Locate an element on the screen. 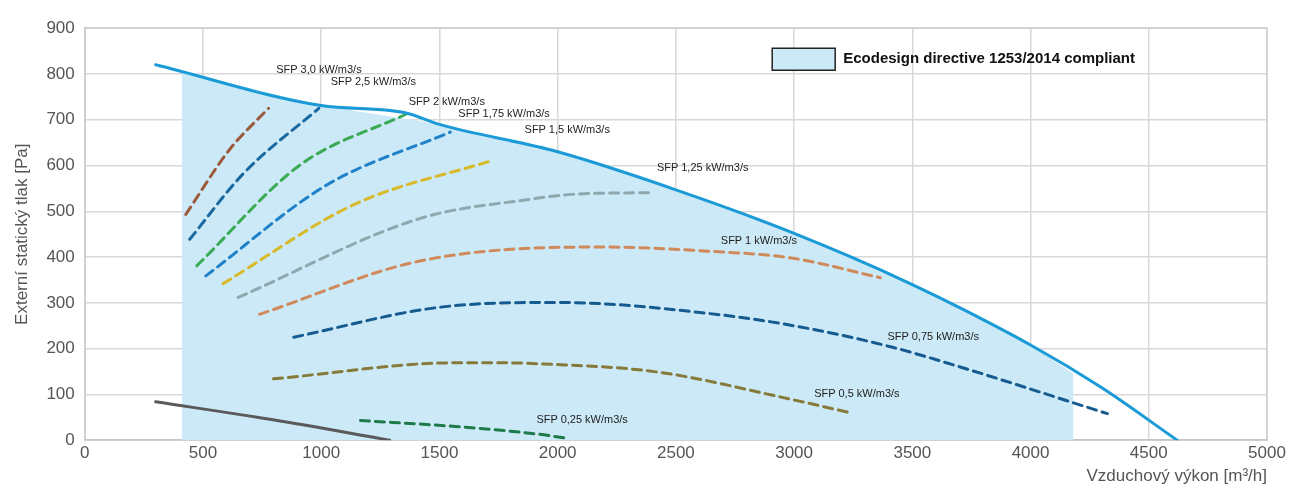  y-tick-label: 900 is located at coordinates (60, 27).